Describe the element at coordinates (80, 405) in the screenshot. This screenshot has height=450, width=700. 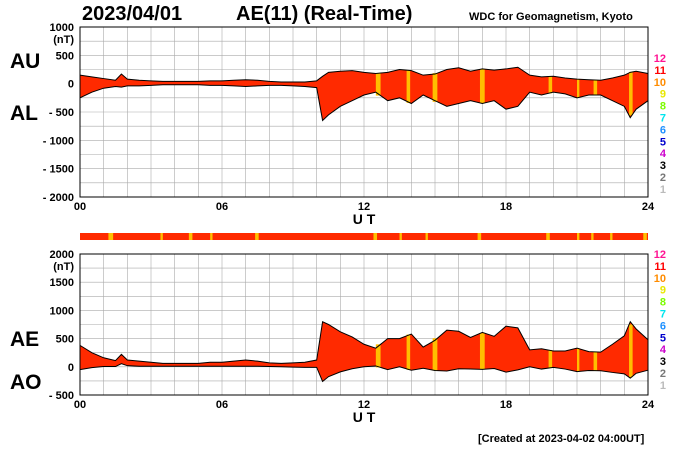
I see `ae-ao-xtick: 00` at that location.